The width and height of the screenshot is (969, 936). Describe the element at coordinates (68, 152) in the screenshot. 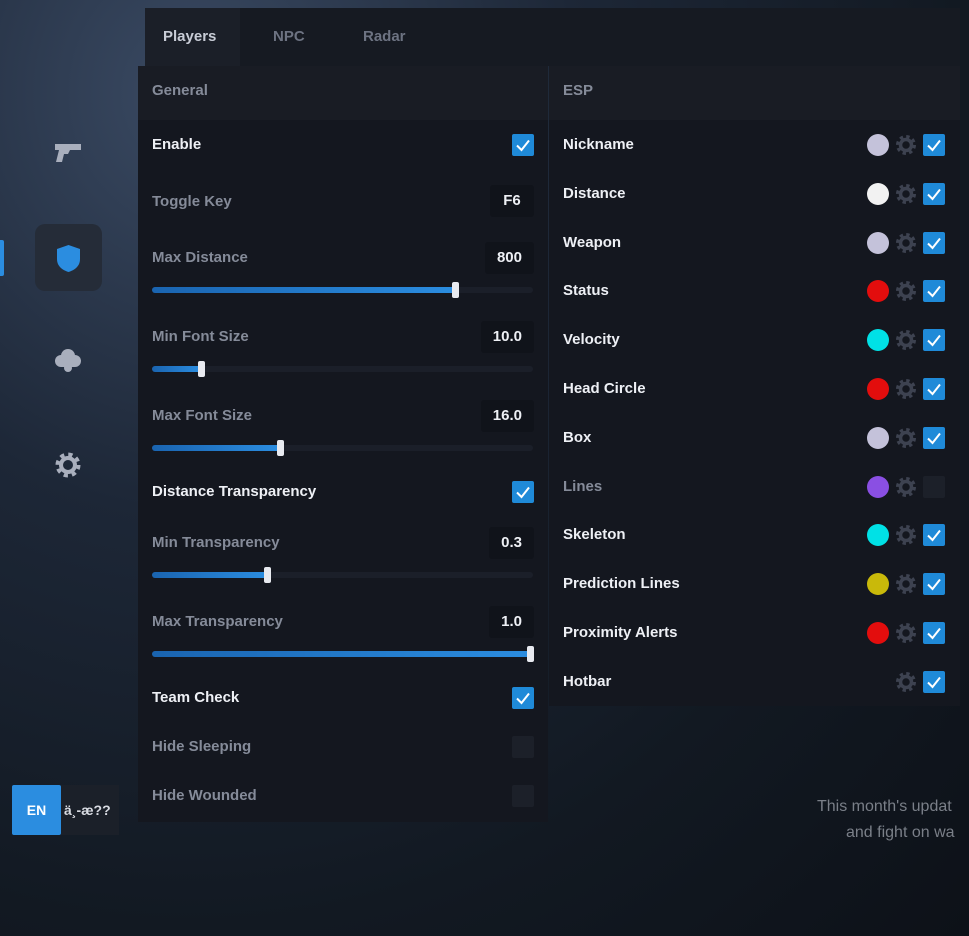

I see `weapon-icon` at that location.